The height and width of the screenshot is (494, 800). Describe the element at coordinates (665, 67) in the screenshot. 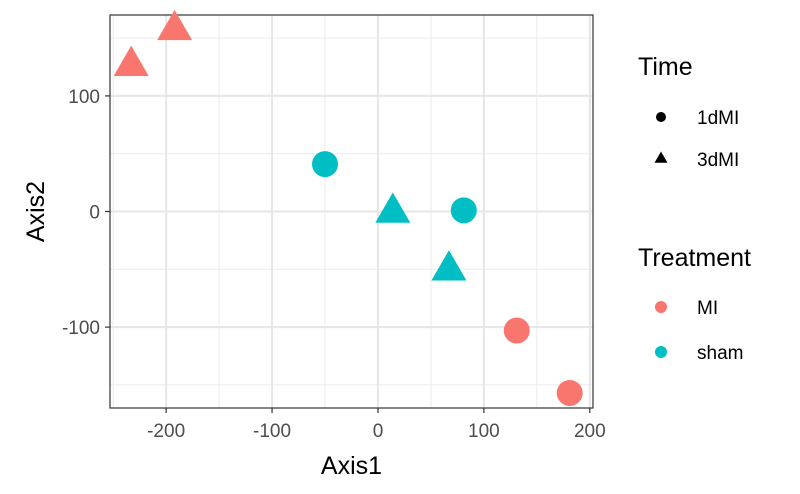

I see `legend-title-time: Time` at that location.